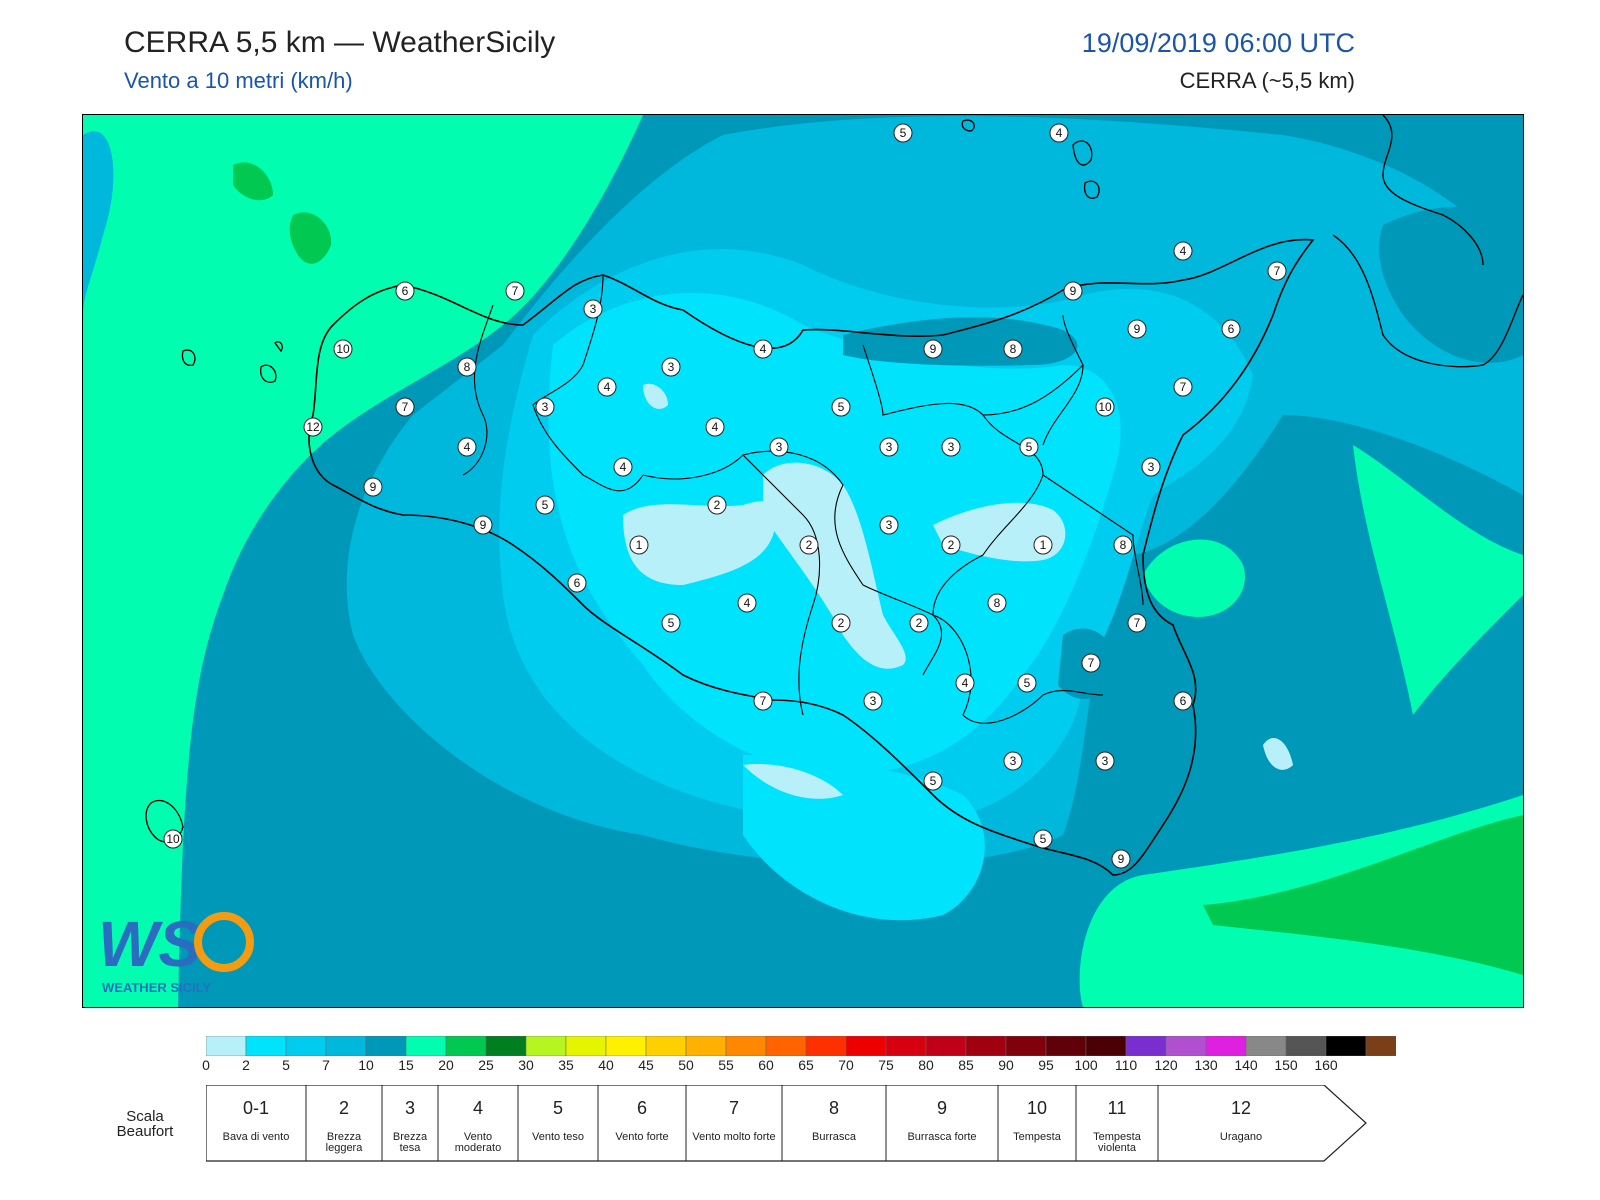 Image resolution: width=1600 pixels, height=1200 pixels. I want to click on wind-band-15-20-gulf, so click(1194, 578).